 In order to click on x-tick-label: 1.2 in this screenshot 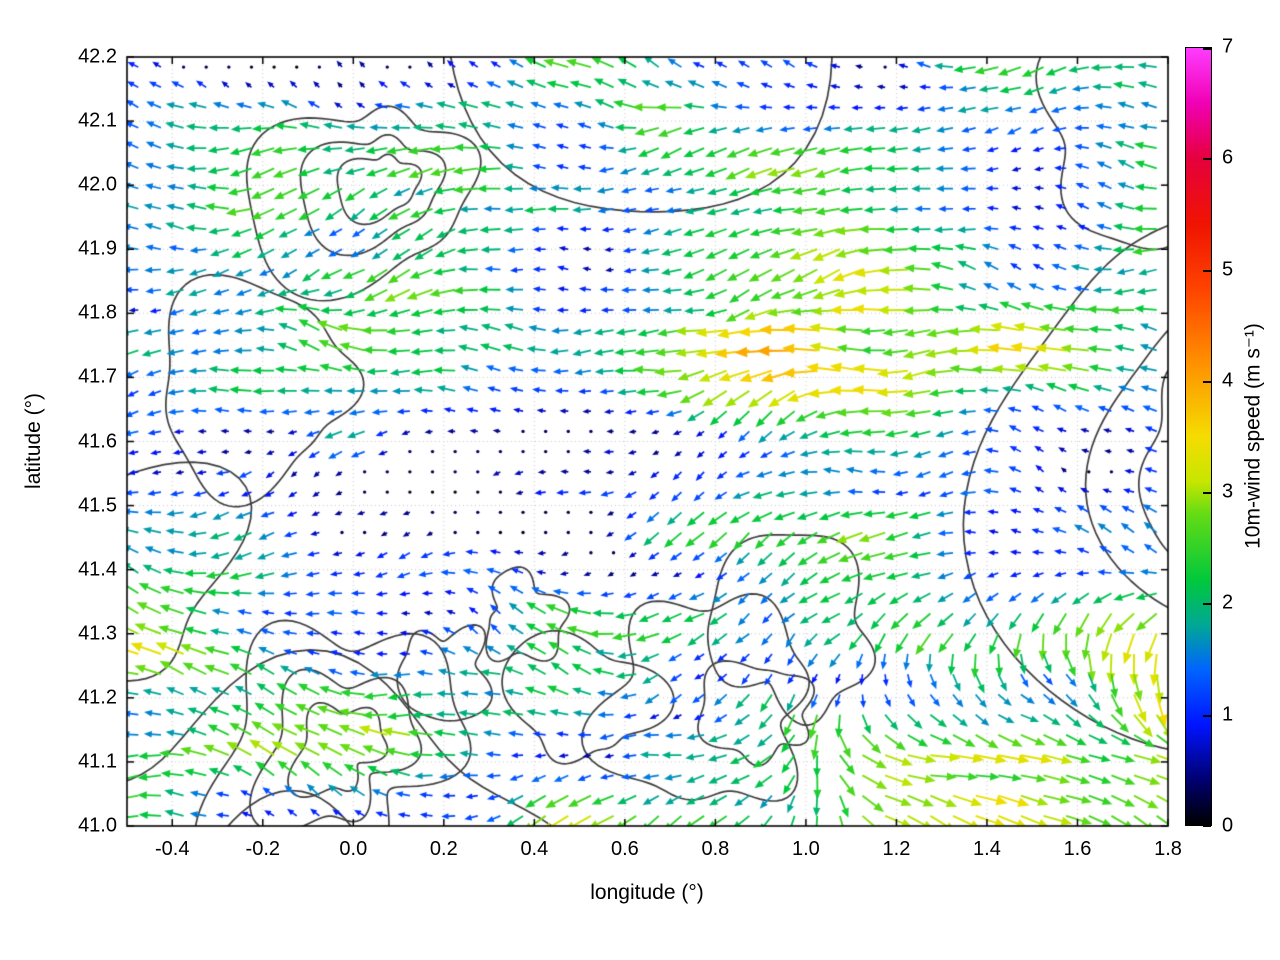, I will do `click(896, 849)`.